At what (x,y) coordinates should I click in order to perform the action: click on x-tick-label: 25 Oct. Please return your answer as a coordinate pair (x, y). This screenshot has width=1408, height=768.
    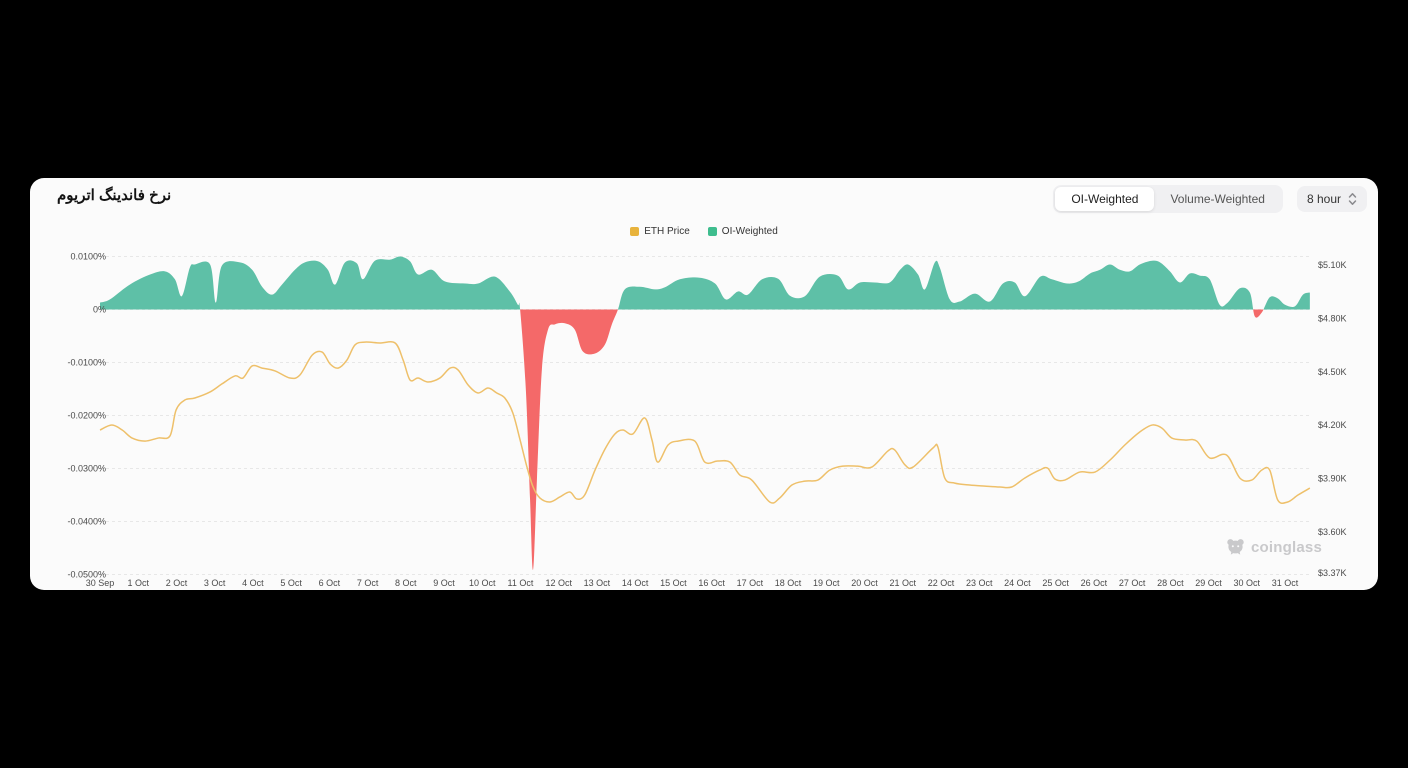
    Looking at the image, I should click on (1055, 583).